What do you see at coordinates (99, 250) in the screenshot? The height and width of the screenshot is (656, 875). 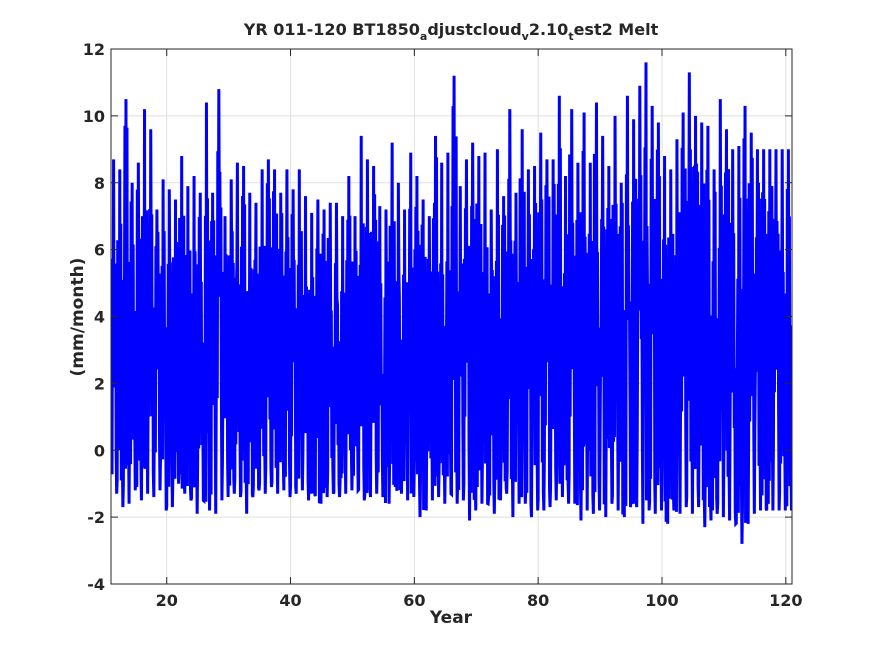 I see `y-tick-label: 6` at bounding box center [99, 250].